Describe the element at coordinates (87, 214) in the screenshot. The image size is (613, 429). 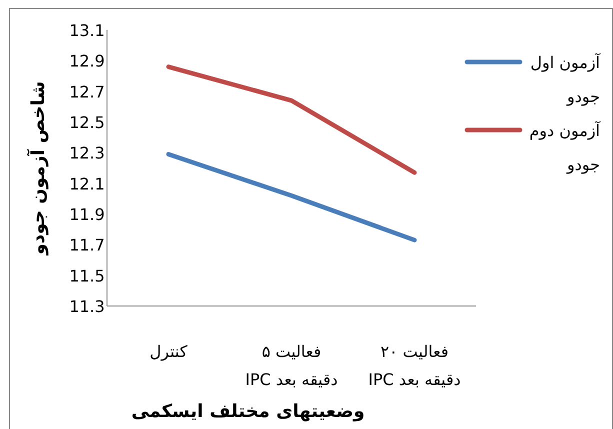
I see `y-tick-label: 11.9` at that location.